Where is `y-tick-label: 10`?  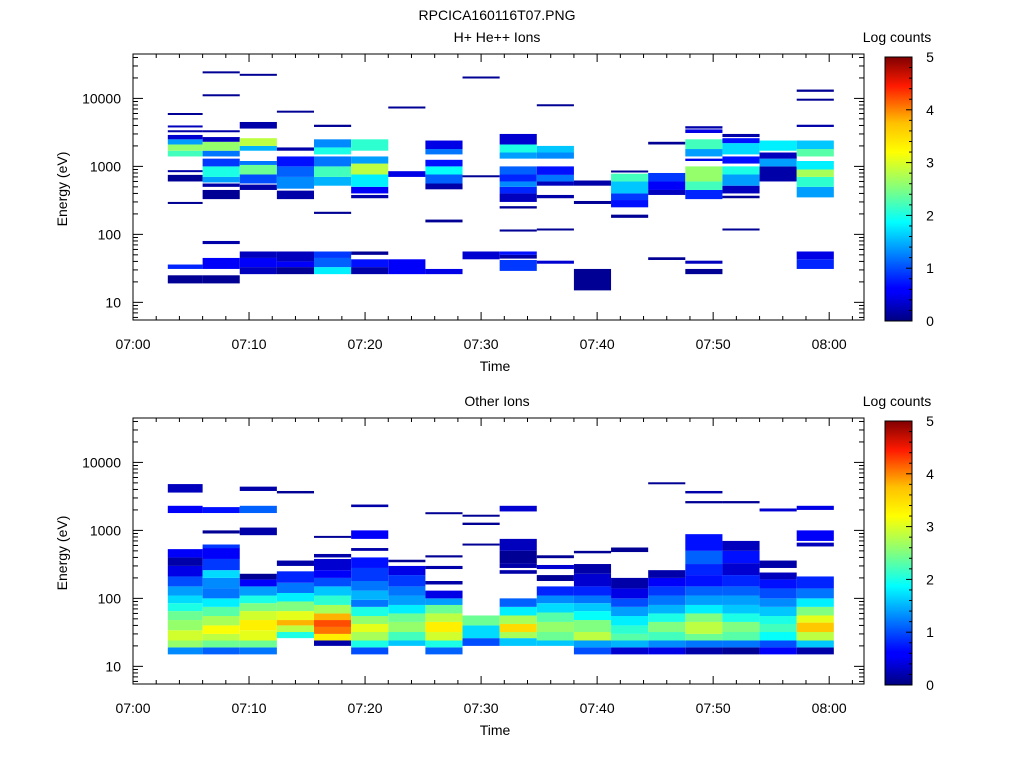
y-tick-label: 10 is located at coordinates (113, 666).